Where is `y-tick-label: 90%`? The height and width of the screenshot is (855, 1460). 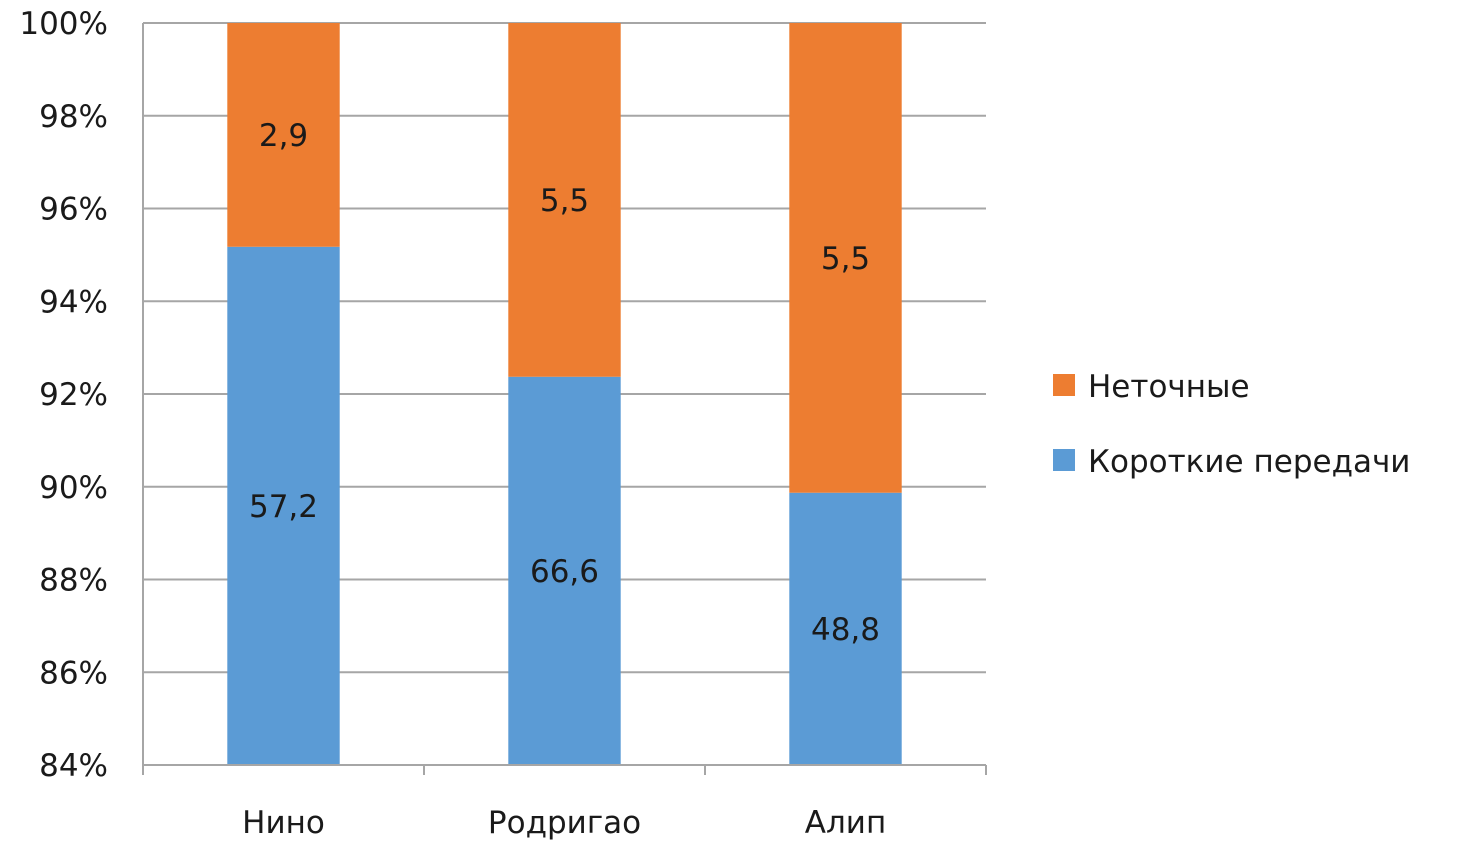
y-tick-label: 90% is located at coordinates (73, 488).